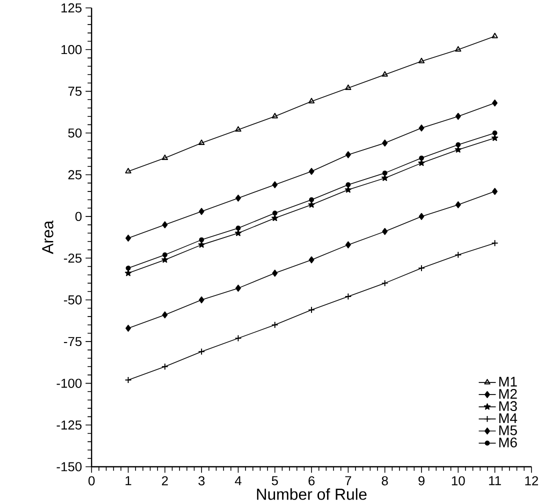 Image resolution: width=542 pixels, height=503 pixels. What do you see at coordinates (385, 481) in the screenshot?
I see `x-tick-label: 8` at bounding box center [385, 481].